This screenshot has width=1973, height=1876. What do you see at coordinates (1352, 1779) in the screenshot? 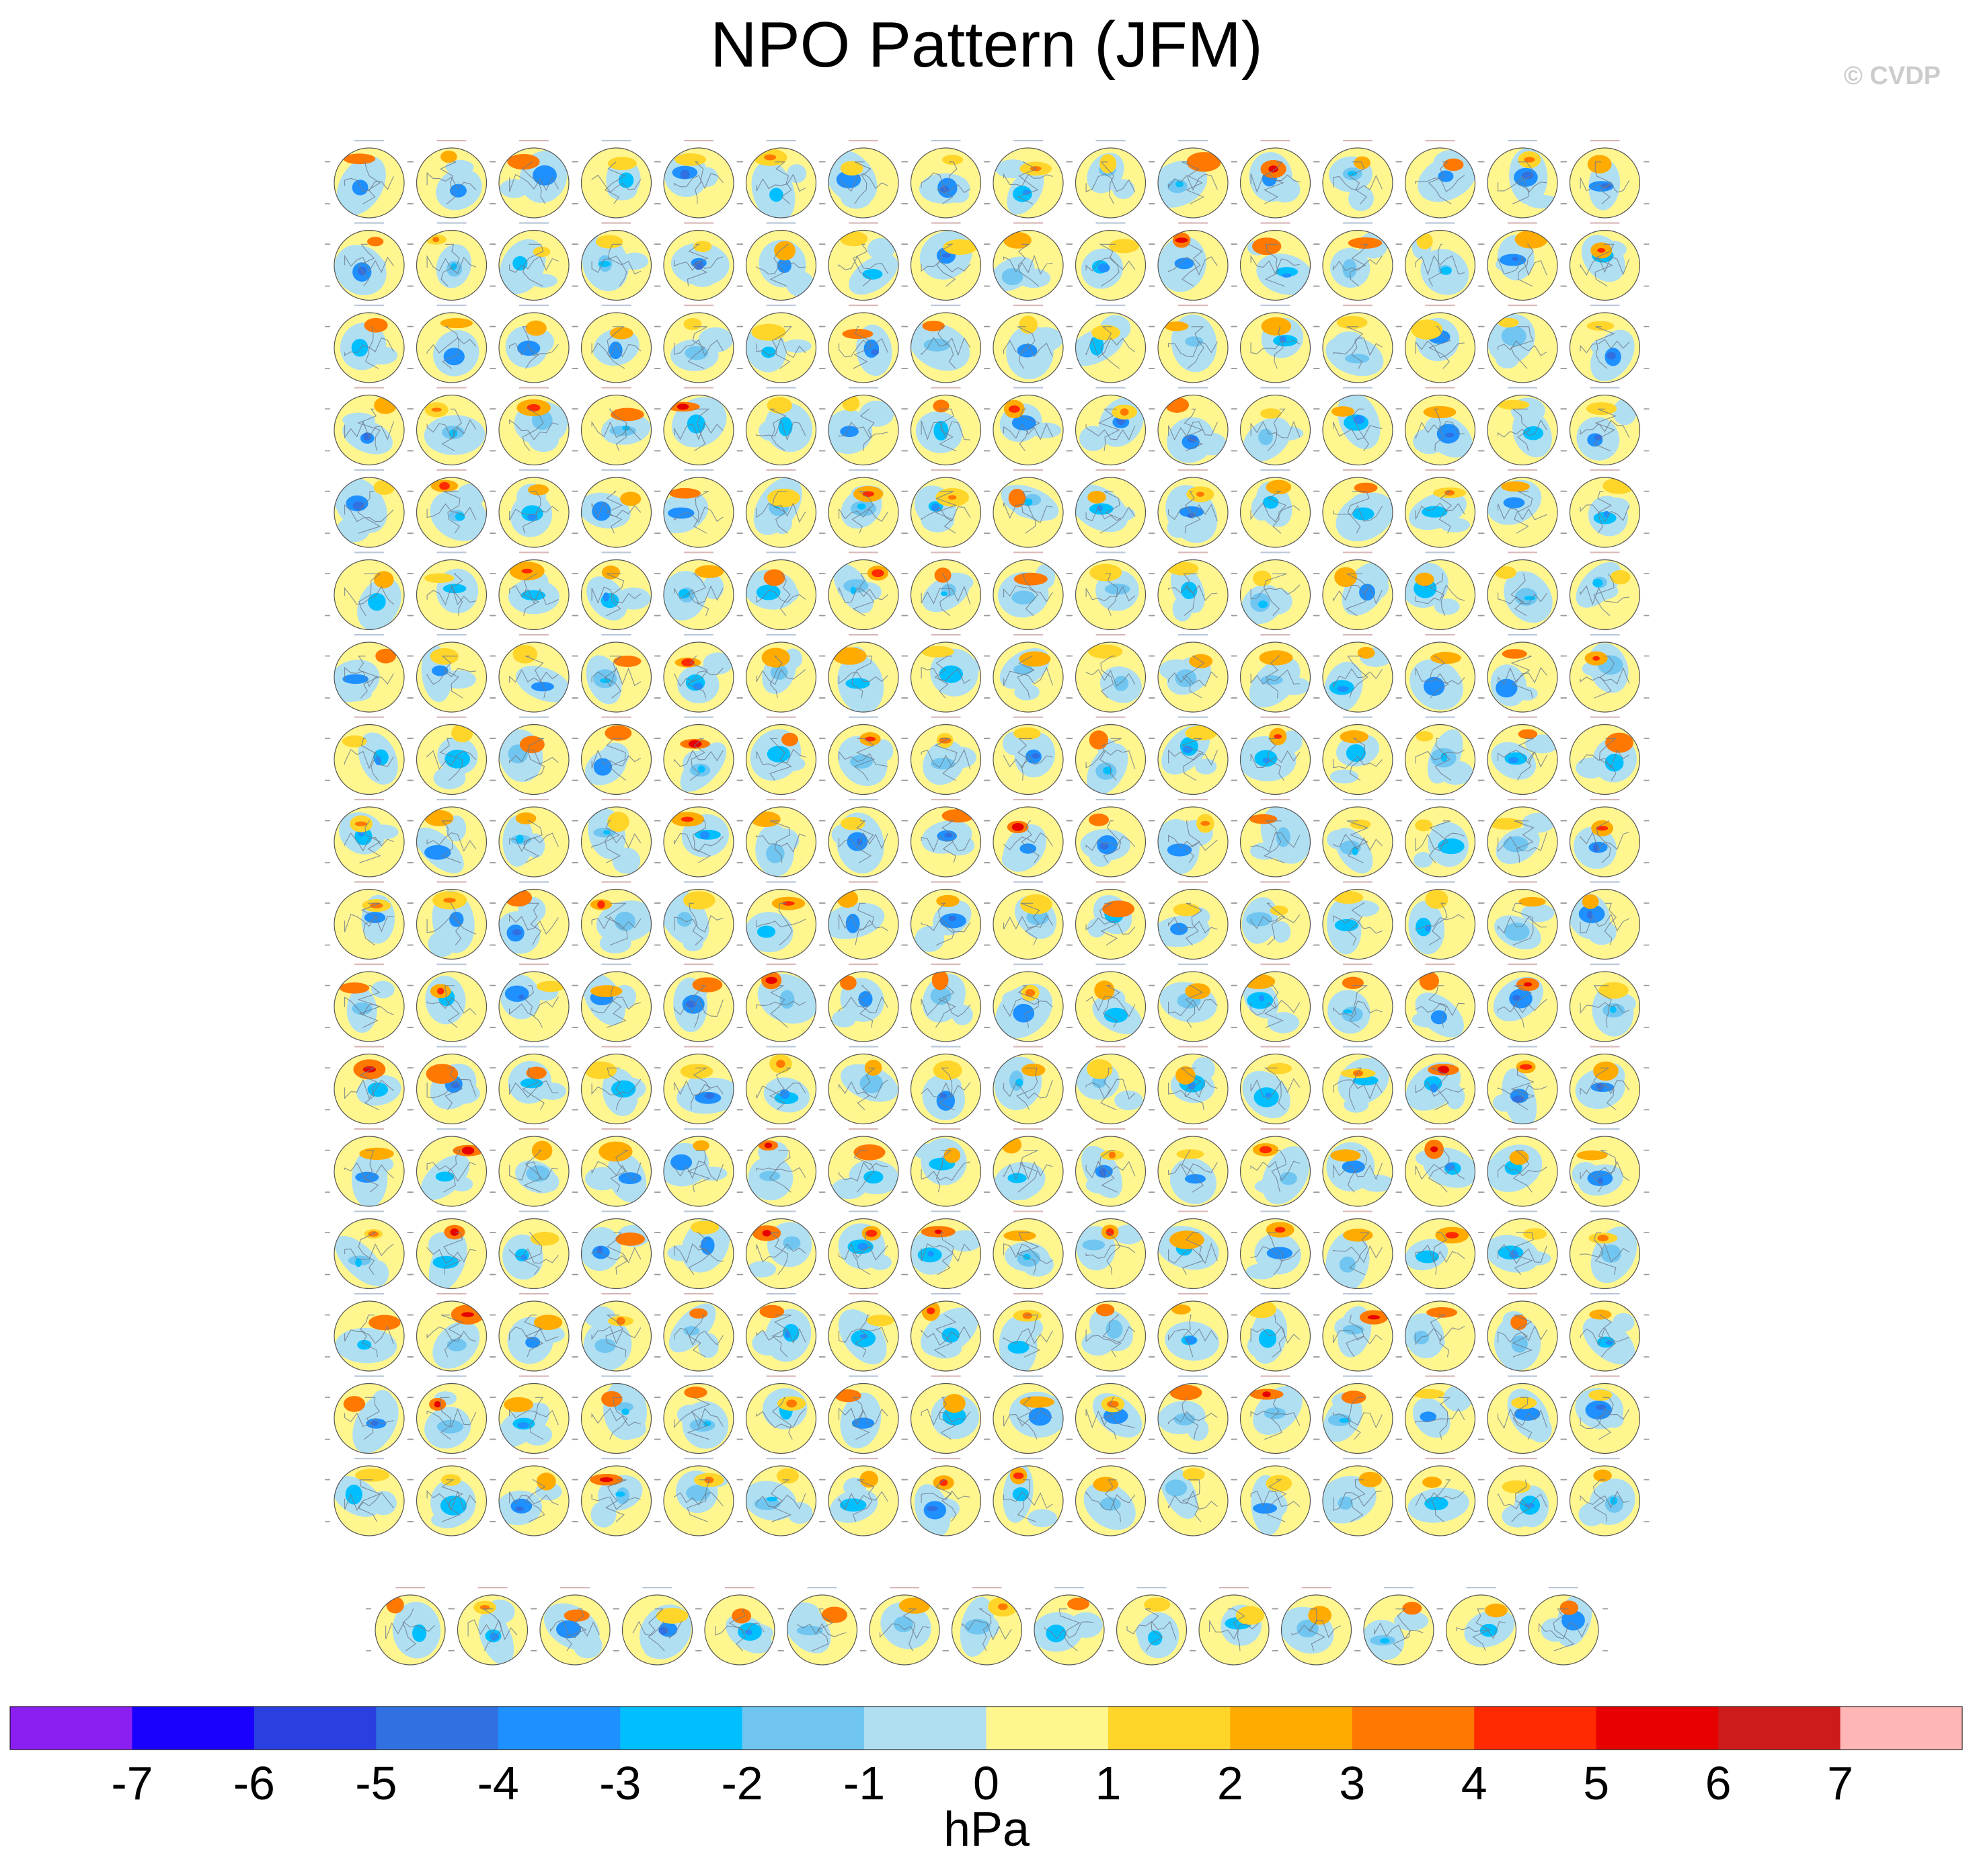
I see `colorbar-tick-label: 3` at bounding box center [1352, 1779].